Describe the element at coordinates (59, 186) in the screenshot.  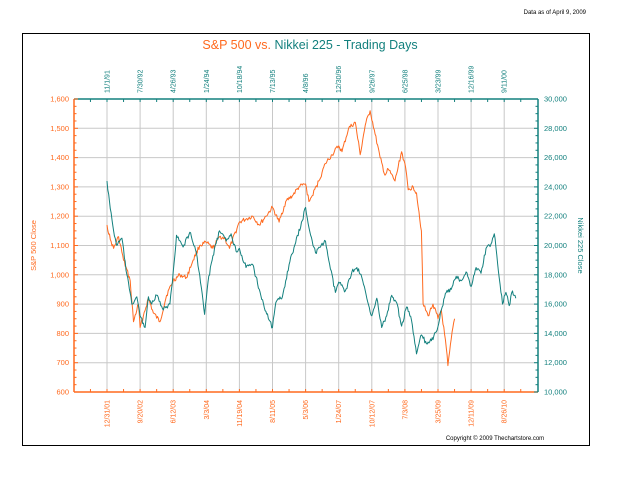
I see `left-tick-label: 1,300` at that location.